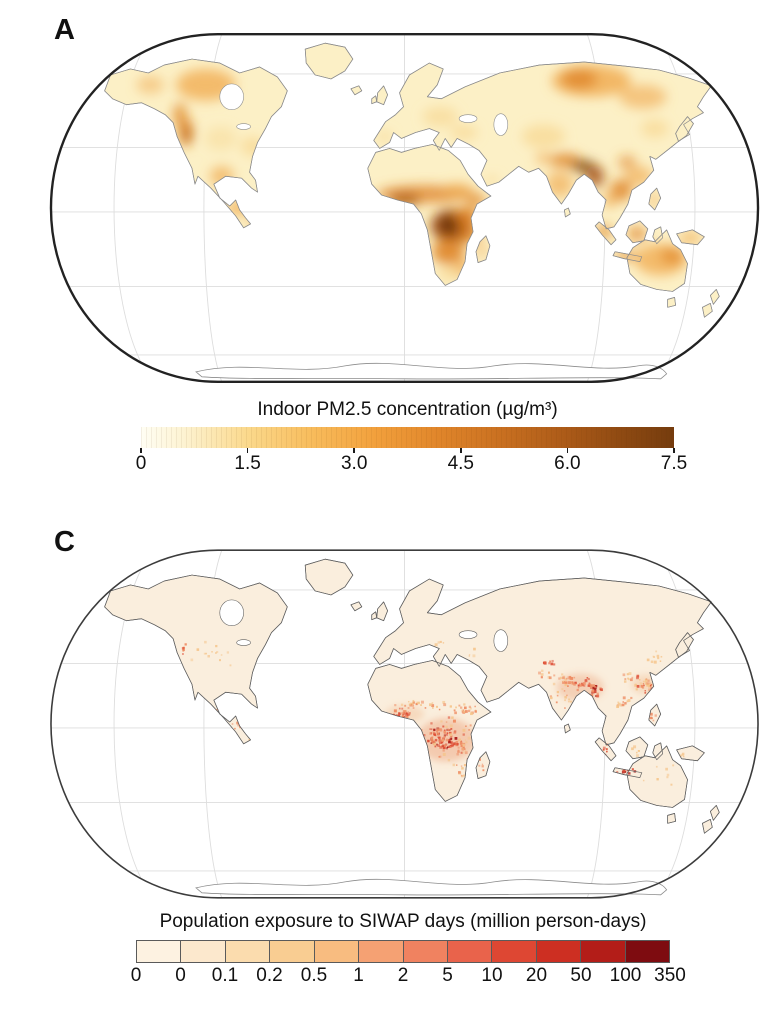  Describe the element at coordinates (690, 237) in the screenshot. I see `hotspot-new-guinea` at that location.